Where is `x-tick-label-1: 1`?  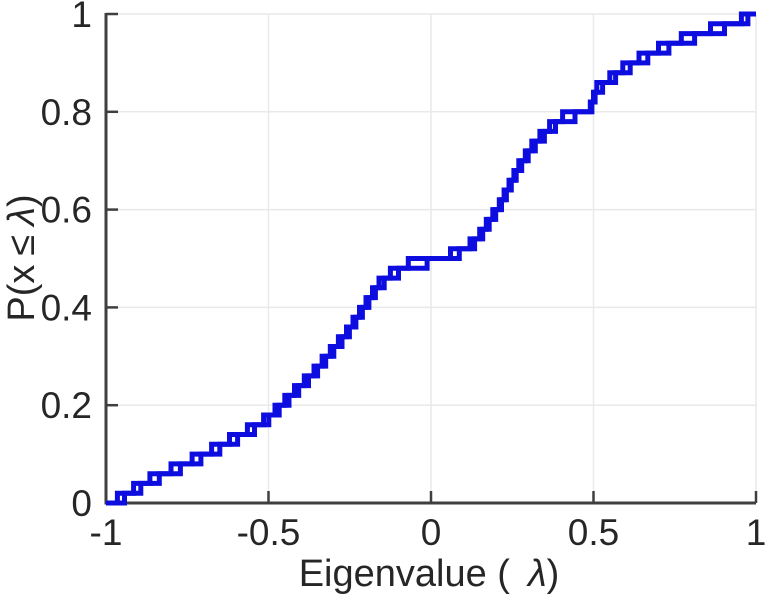 x-tick-label-1: 1 is located at coordinates (756, 532).